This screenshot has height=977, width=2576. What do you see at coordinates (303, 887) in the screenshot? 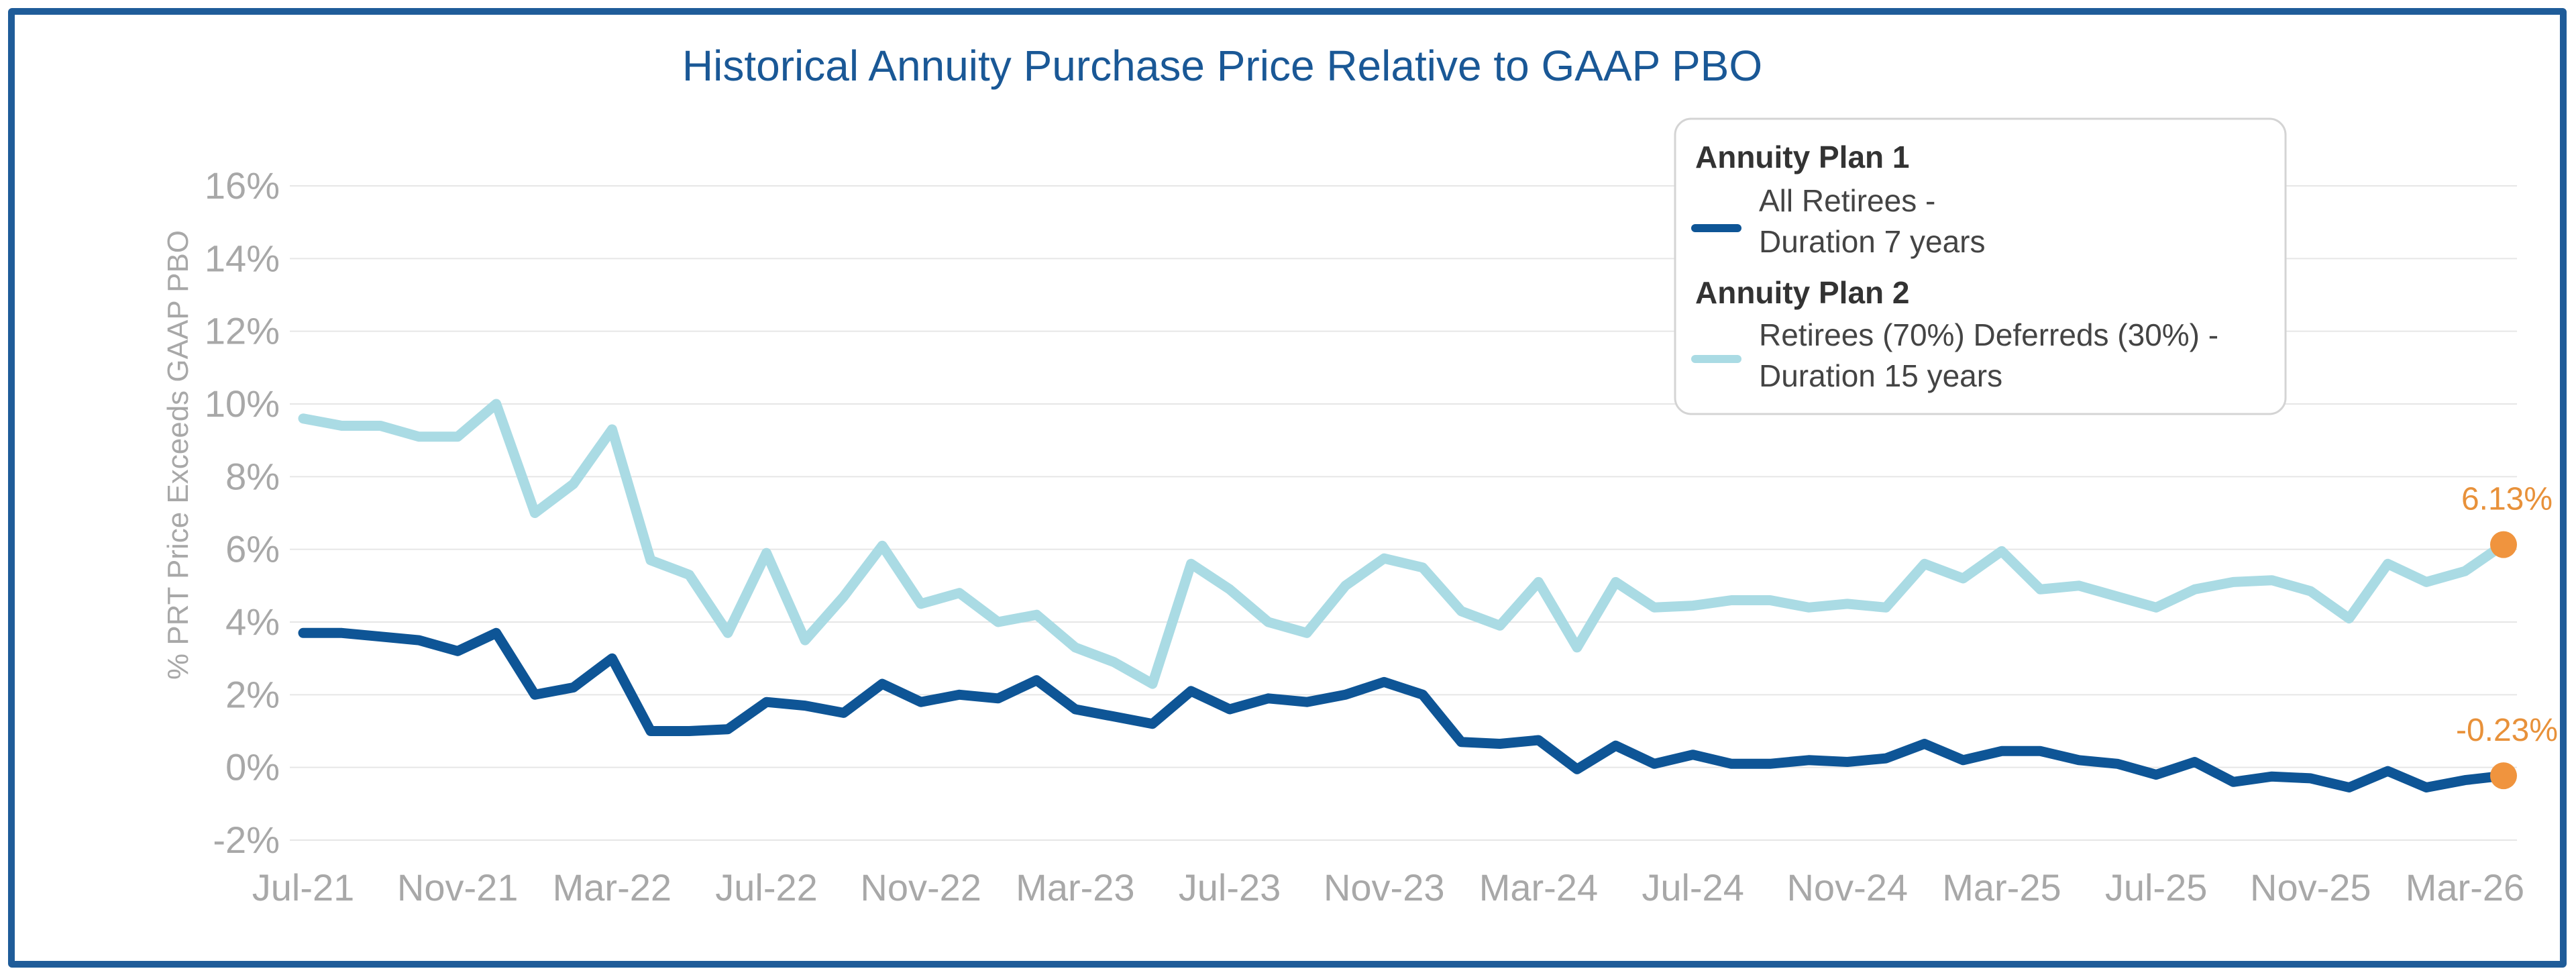
I see `x-tick-label: Jul-21` at bounding box center [303, 887].